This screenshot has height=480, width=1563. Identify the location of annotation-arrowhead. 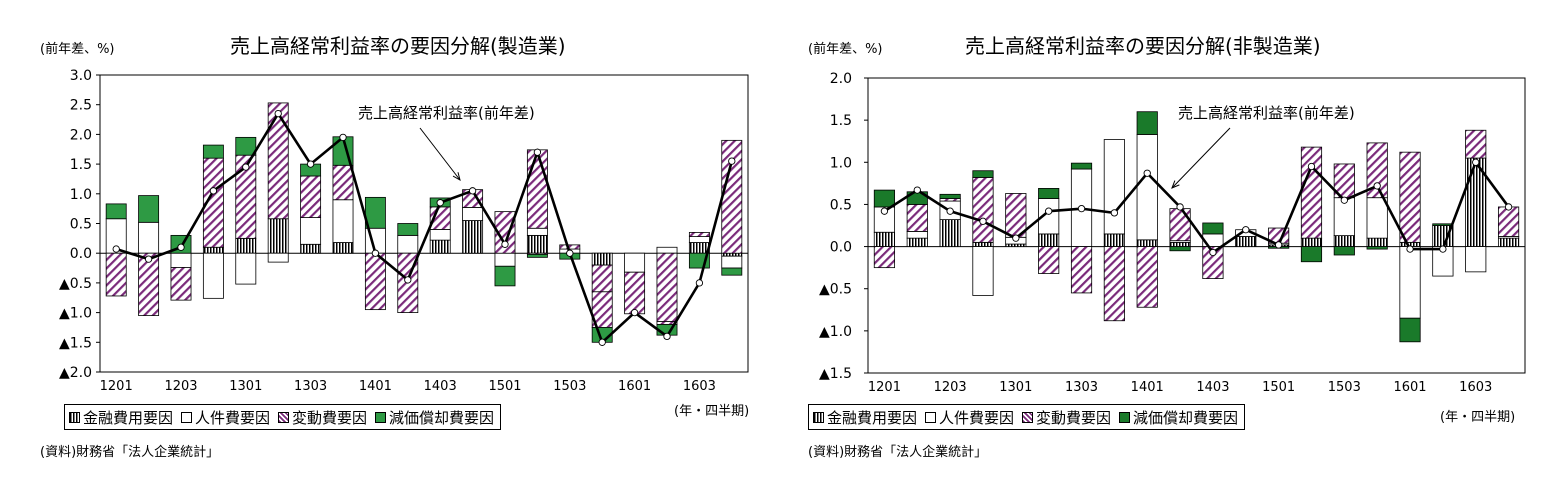
(1175, 184).